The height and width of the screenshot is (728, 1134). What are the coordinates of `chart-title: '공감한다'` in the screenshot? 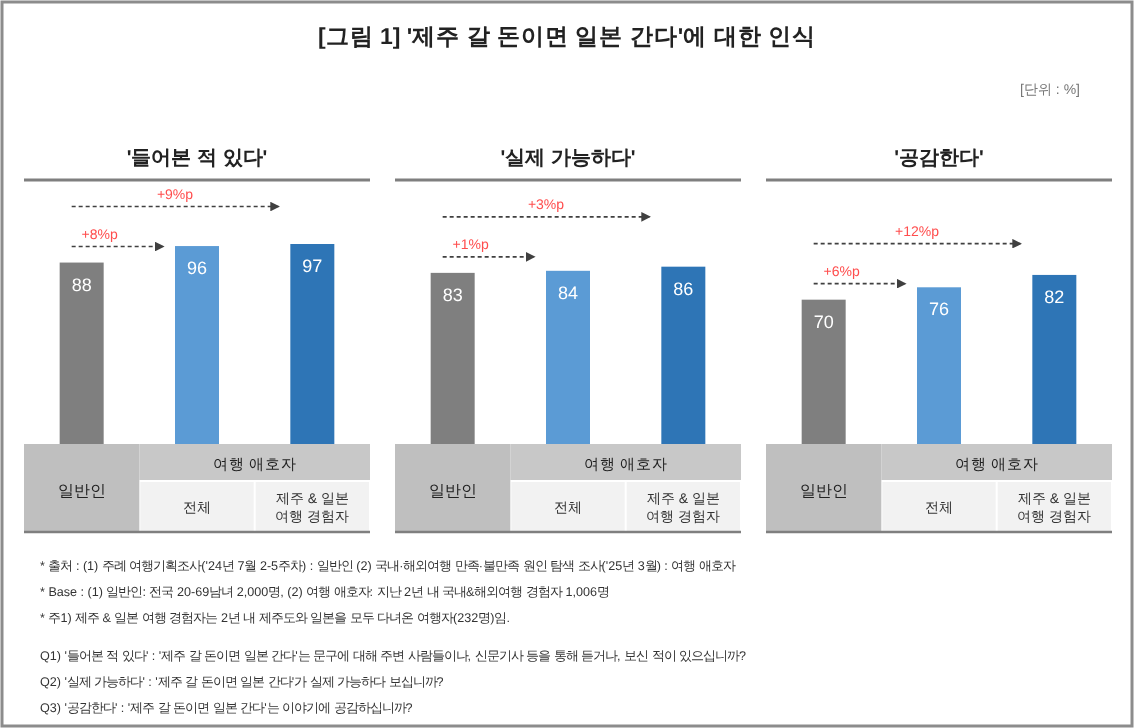 It's located at (939, 159).